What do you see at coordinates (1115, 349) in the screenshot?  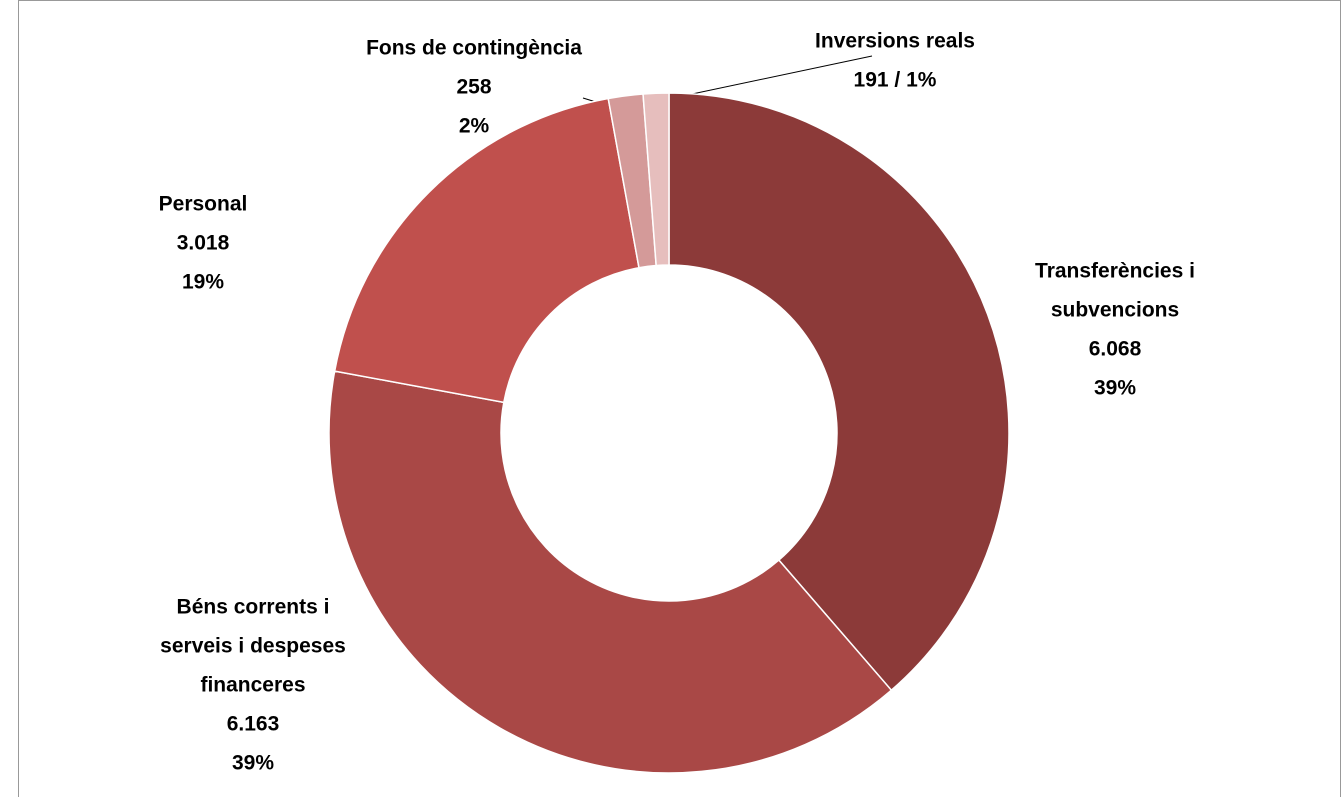 I see `value-label: 6.068` at bounding box center [1115, 349].